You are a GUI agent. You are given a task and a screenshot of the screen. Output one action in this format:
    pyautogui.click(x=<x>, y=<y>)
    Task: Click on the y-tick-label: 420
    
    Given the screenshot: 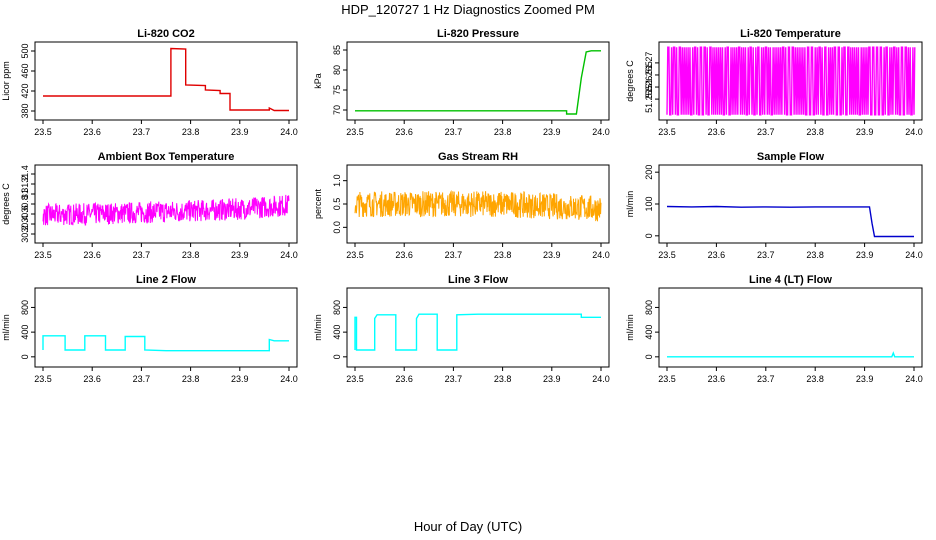 What is the action you would take?
    pyautogui.click(x=25, y=90)
    